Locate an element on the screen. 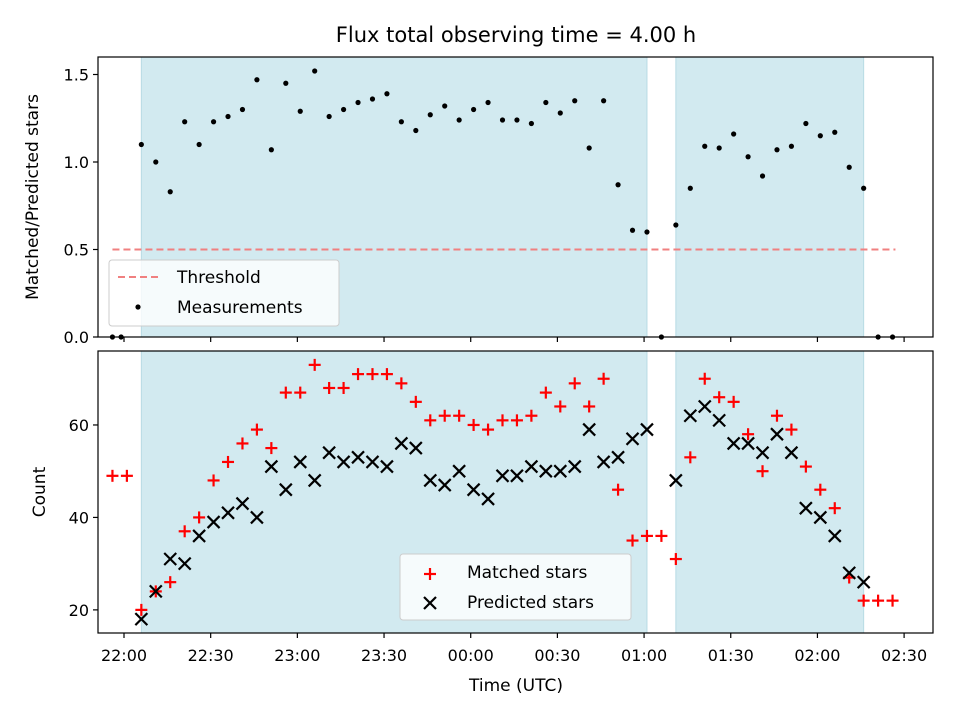  x-tick-label: 01:30 is located at coordinates (731, 655).